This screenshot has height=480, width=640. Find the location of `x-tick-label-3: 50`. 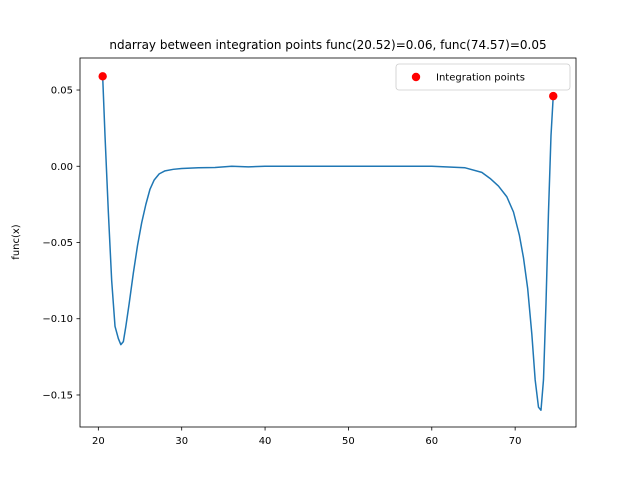

x-tick-label-3: 50 is located at coordinates (348, 441).